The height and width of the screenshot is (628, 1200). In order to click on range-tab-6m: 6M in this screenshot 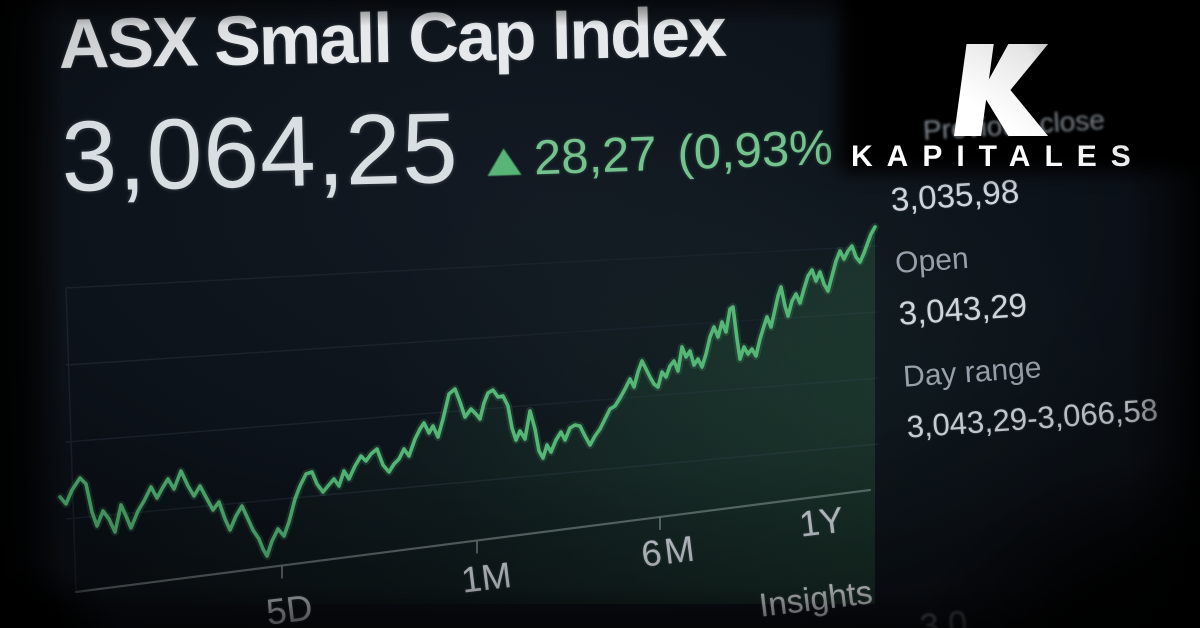, I will do `click(669, 551)`.